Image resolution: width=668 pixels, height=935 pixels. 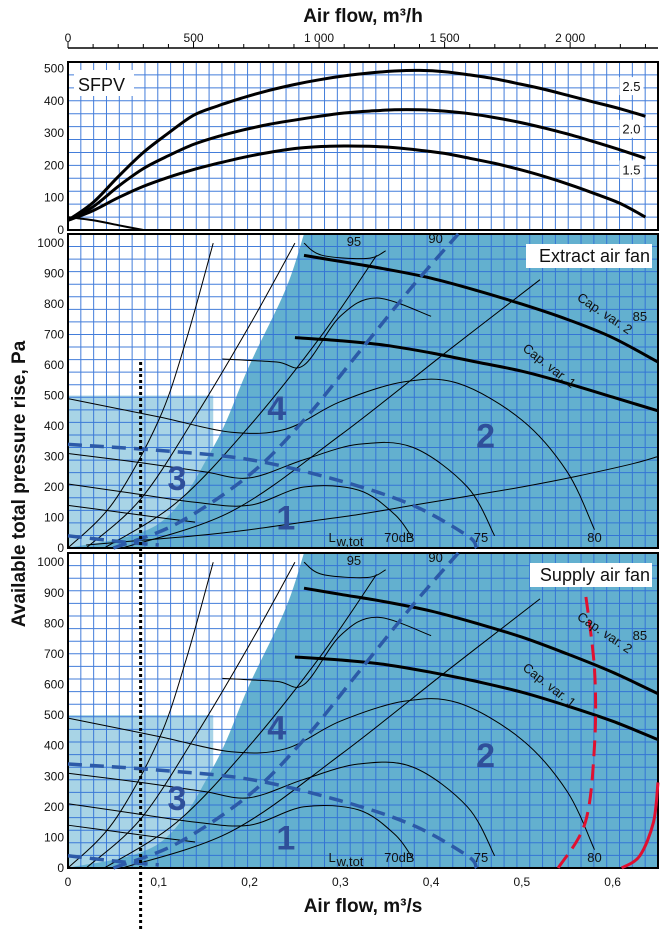 I want to click on bottom-axis-title: Air flow, m³/s, so click(x=363, y=906).